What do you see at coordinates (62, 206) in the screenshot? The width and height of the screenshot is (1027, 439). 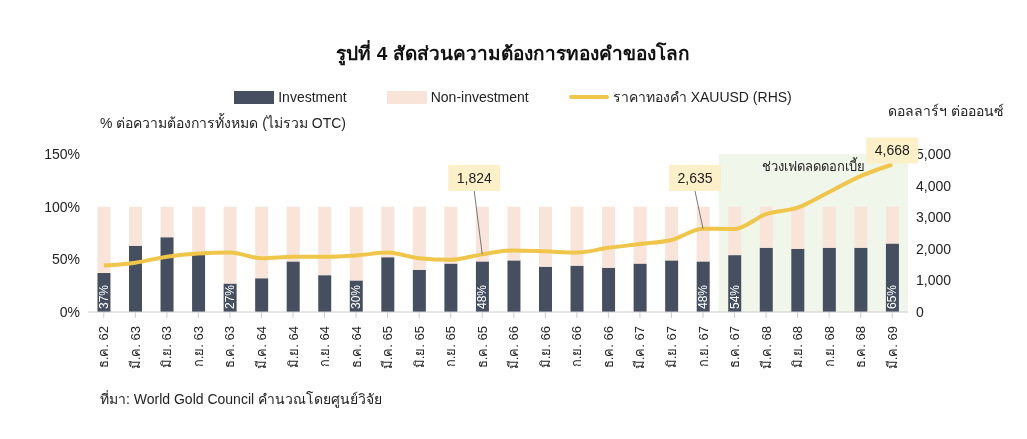 I see `y-tick-label: 100%` at bounding box center [62, 206].